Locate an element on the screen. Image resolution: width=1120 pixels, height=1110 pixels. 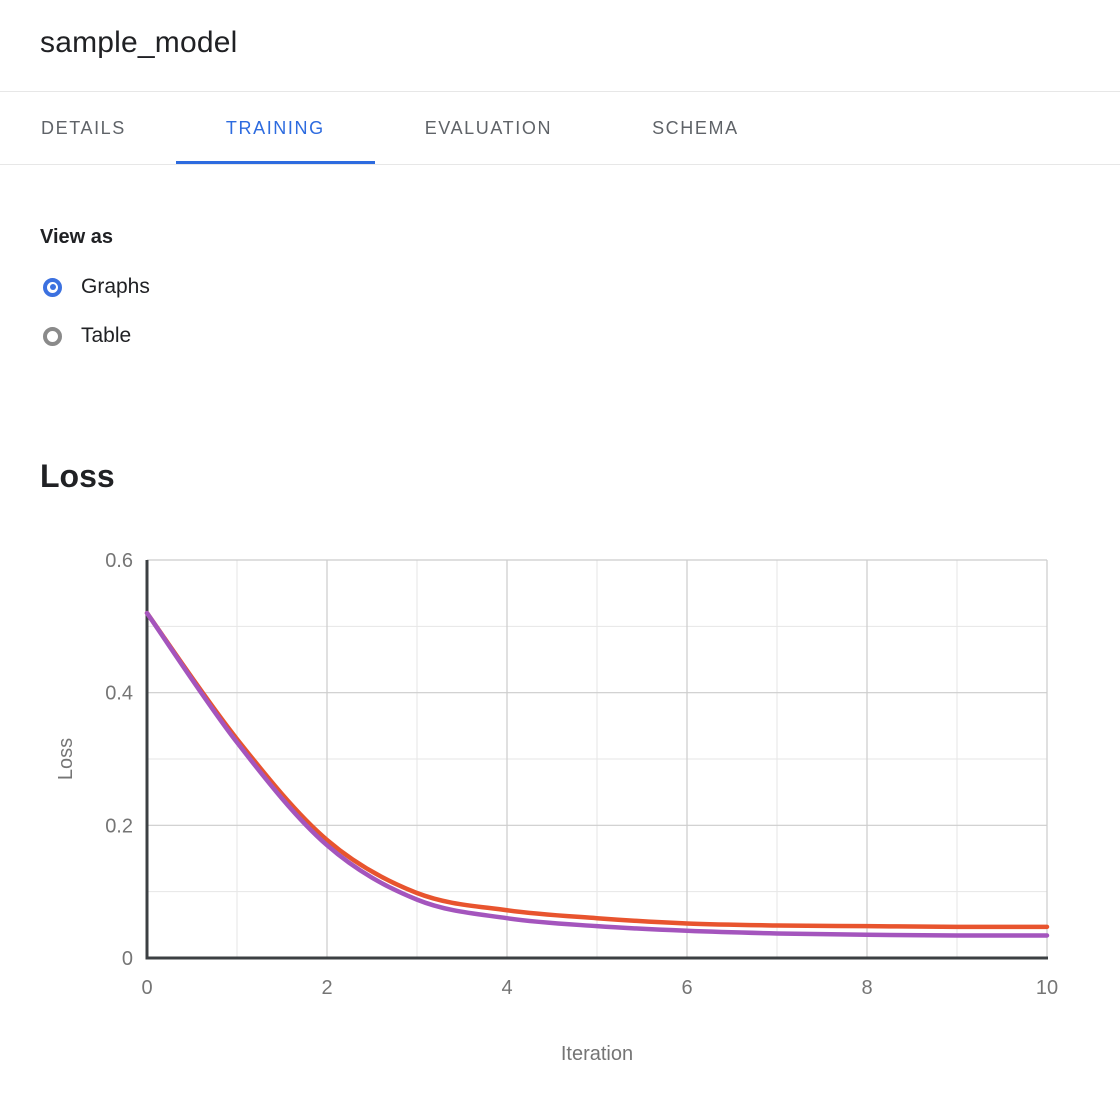
svg-text: 4 is located at coordinates (506, 988).